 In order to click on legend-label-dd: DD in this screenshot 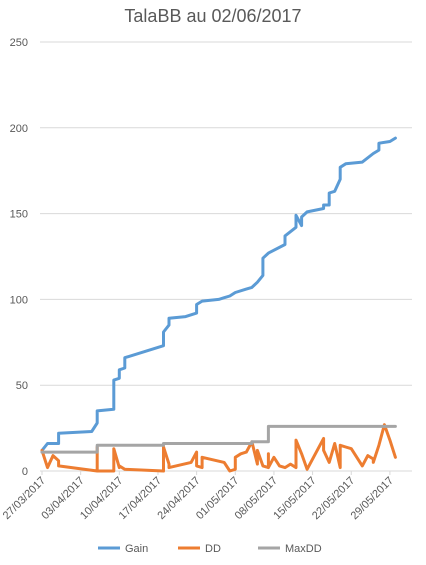, I will do `click(213, 549)`.